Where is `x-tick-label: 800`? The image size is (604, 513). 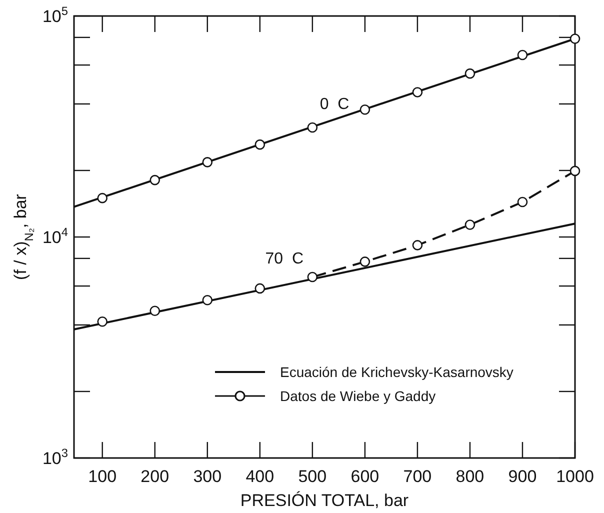 x-tick-label: 800 is located at coordinates (470, 476).